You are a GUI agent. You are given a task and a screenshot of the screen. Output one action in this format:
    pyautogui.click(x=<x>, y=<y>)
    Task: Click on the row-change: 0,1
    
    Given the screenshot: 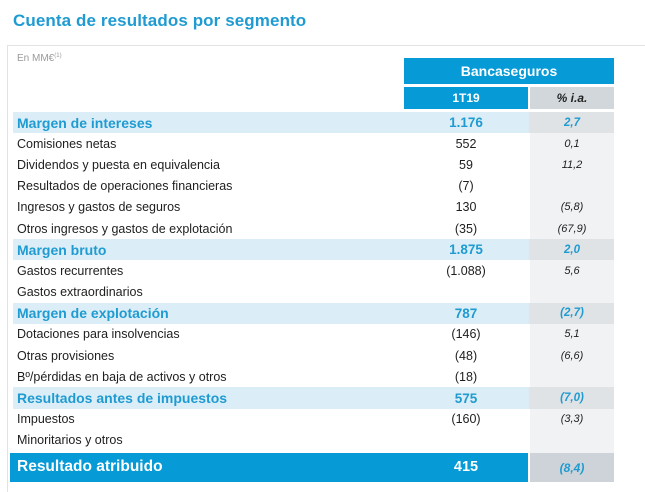 What is the action you would take?
    pyautogui.click(x=572, y=143)
    